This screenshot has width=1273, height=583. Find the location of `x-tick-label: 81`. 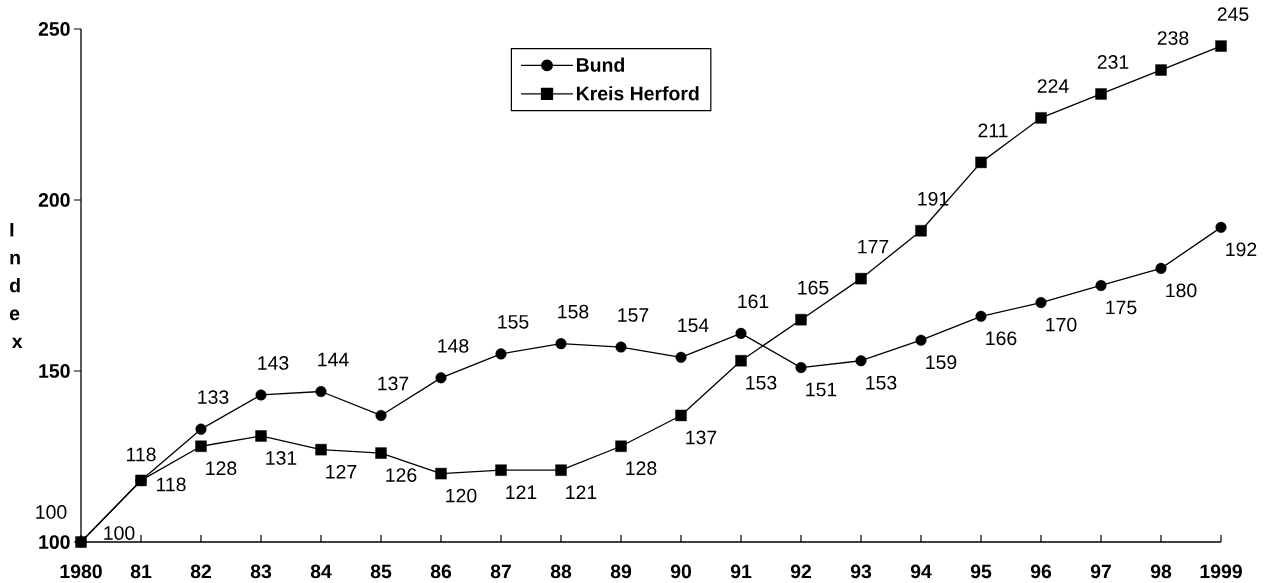

x-tick-label: 81 is located at coordinates (141, 571).